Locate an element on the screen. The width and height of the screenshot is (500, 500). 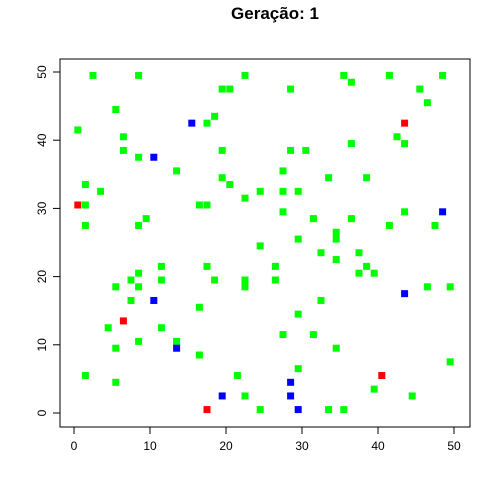
y-tick-label: 40 is located at coordinates (42, 140).